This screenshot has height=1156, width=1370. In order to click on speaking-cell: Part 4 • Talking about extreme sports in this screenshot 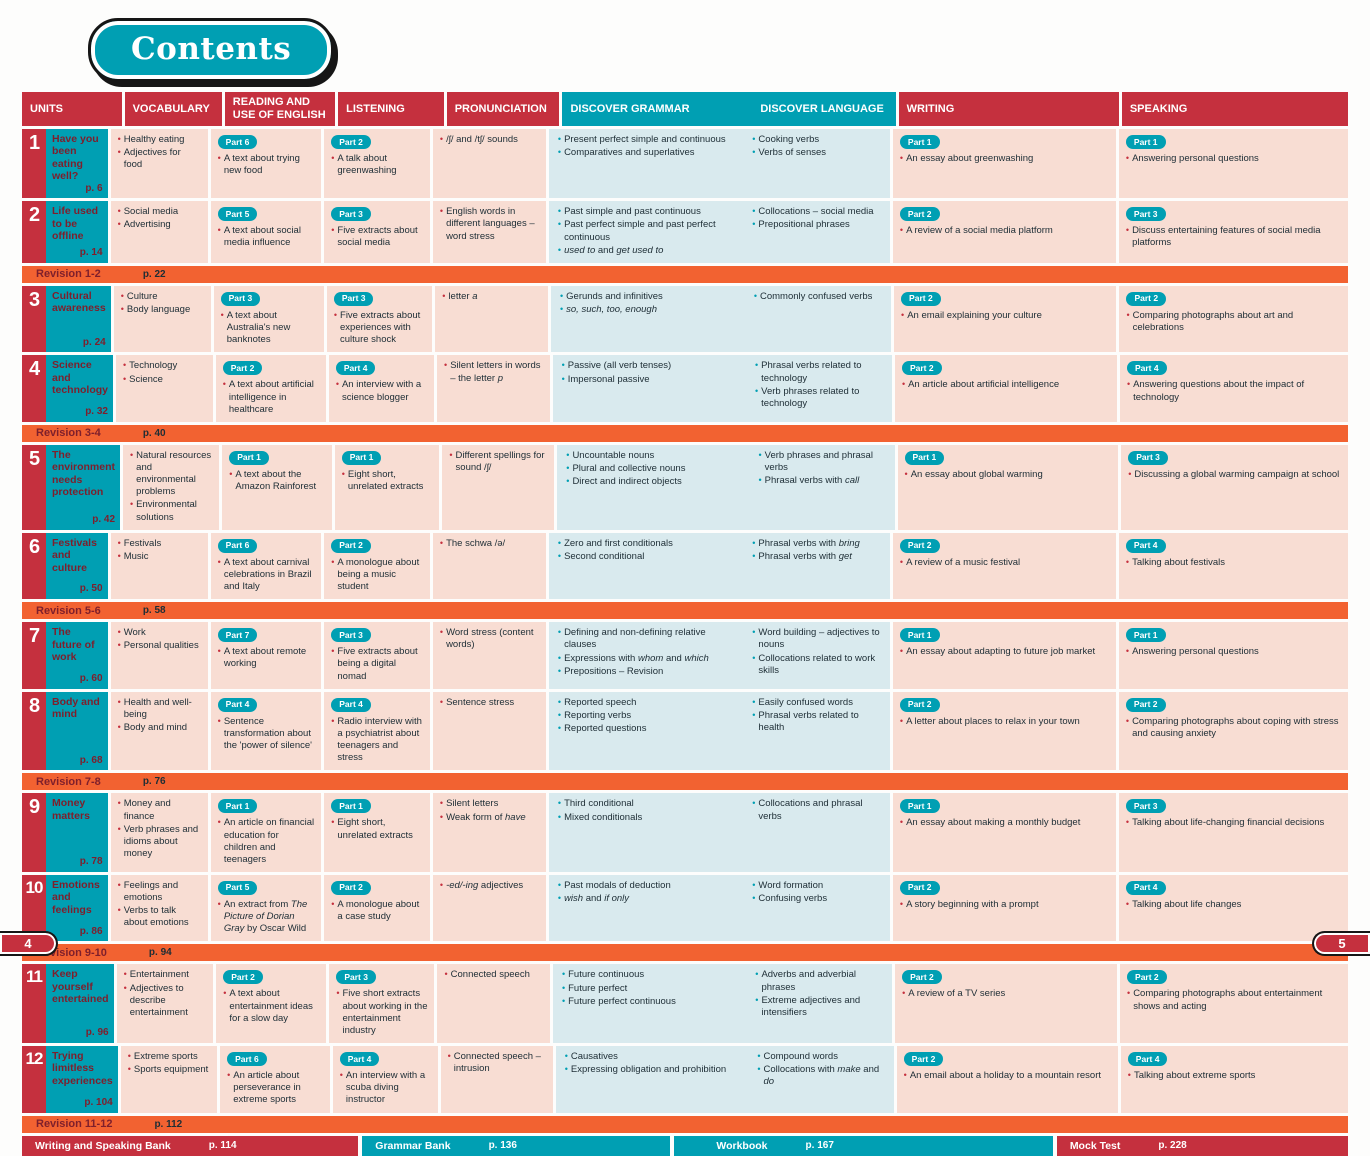, I will do `click(1234, 1079)`.